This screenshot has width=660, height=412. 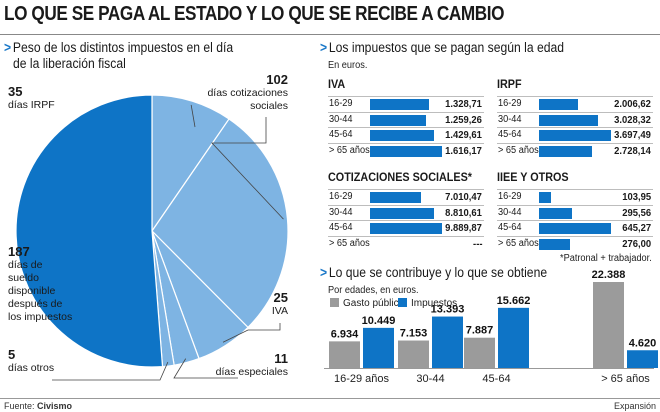 What do you see at coordinates (251, 372) in the screenshot?
I see `pie-label-text: días especiales` at bounding box center [251, 372].